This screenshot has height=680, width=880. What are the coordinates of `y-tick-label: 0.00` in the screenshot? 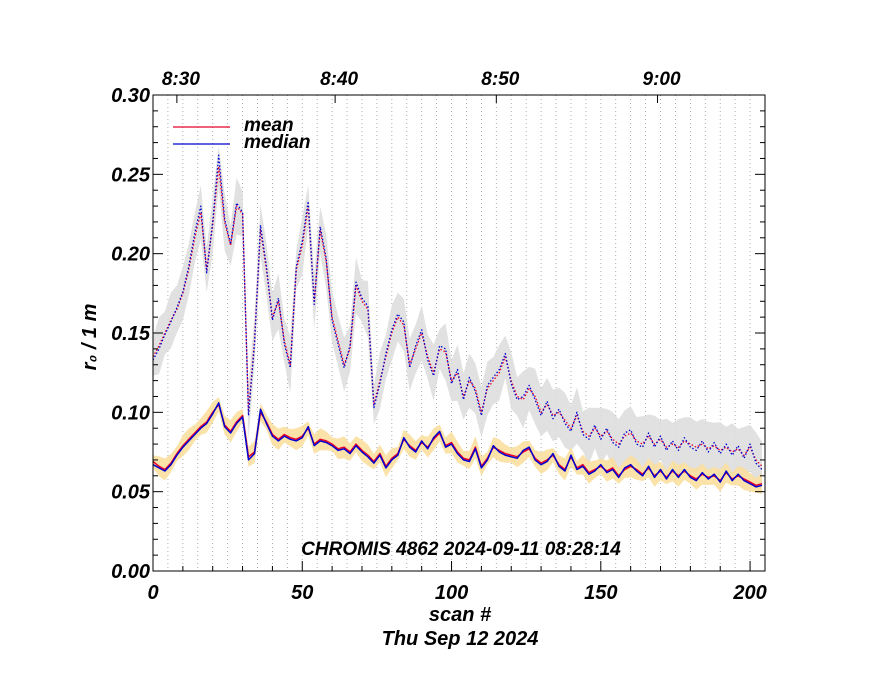 It's located at (130, 572).